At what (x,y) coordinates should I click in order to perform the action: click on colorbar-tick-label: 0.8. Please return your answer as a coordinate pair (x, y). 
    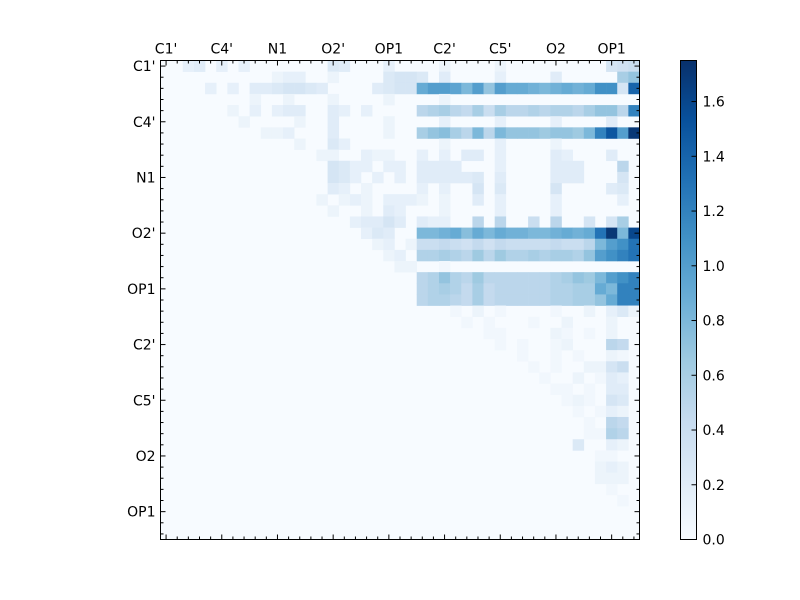
    Looking at the image, I should click on (714, 322).